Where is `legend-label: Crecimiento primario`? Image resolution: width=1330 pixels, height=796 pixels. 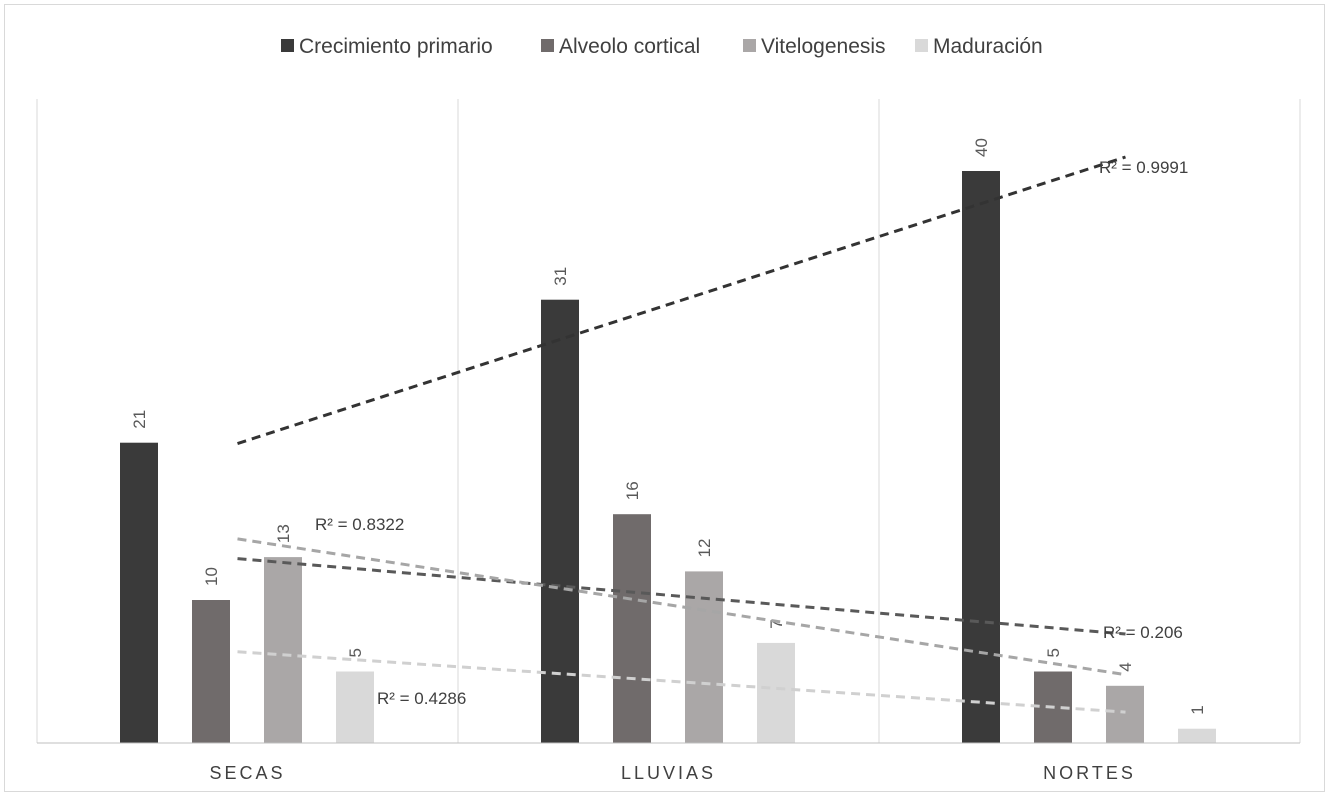 legend-label: Crecimiento primario is located at coordinates (396, 46).